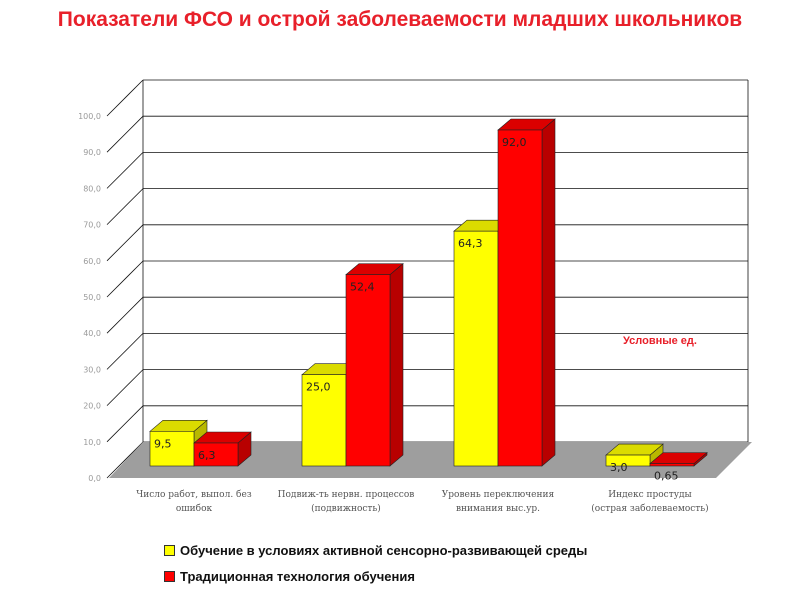 The image size is (800, 600). What do you see at coordinates (470, 243) in the screenshot?
I see `bar-value-label: 64,3` at bounding box center [470, 243].